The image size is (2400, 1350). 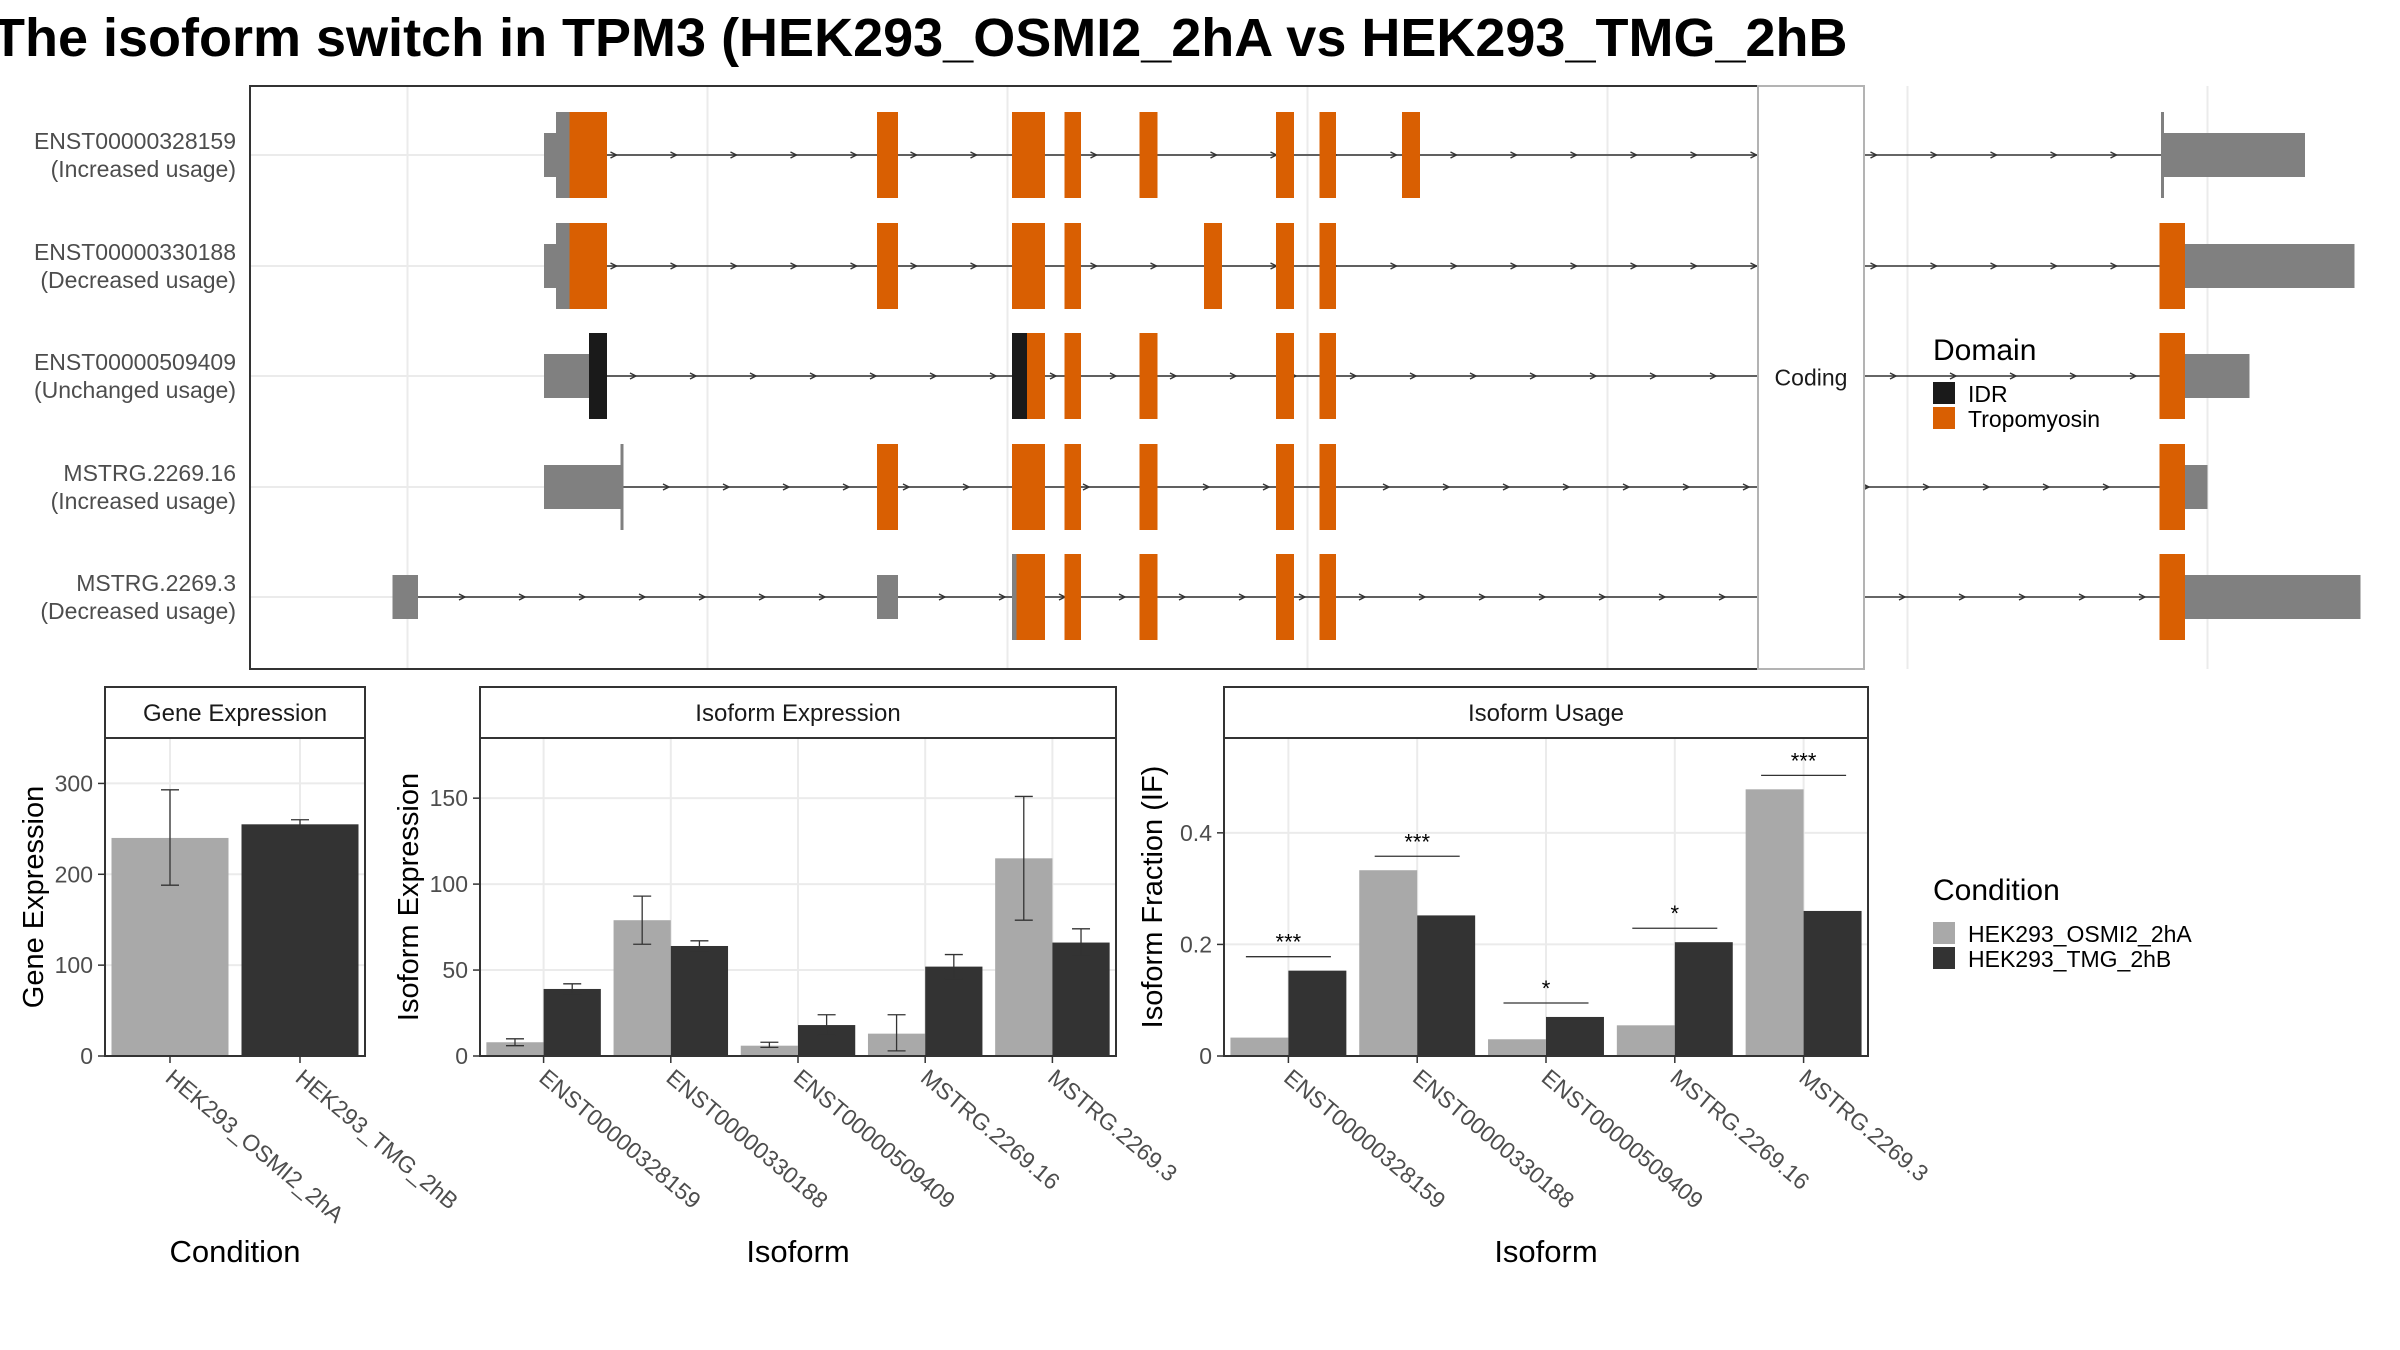 What do you see at coordinates (409, 897) in the screenshot?
I see `y-axis-label: Isoform Expression` at bounding box center [409, 897].